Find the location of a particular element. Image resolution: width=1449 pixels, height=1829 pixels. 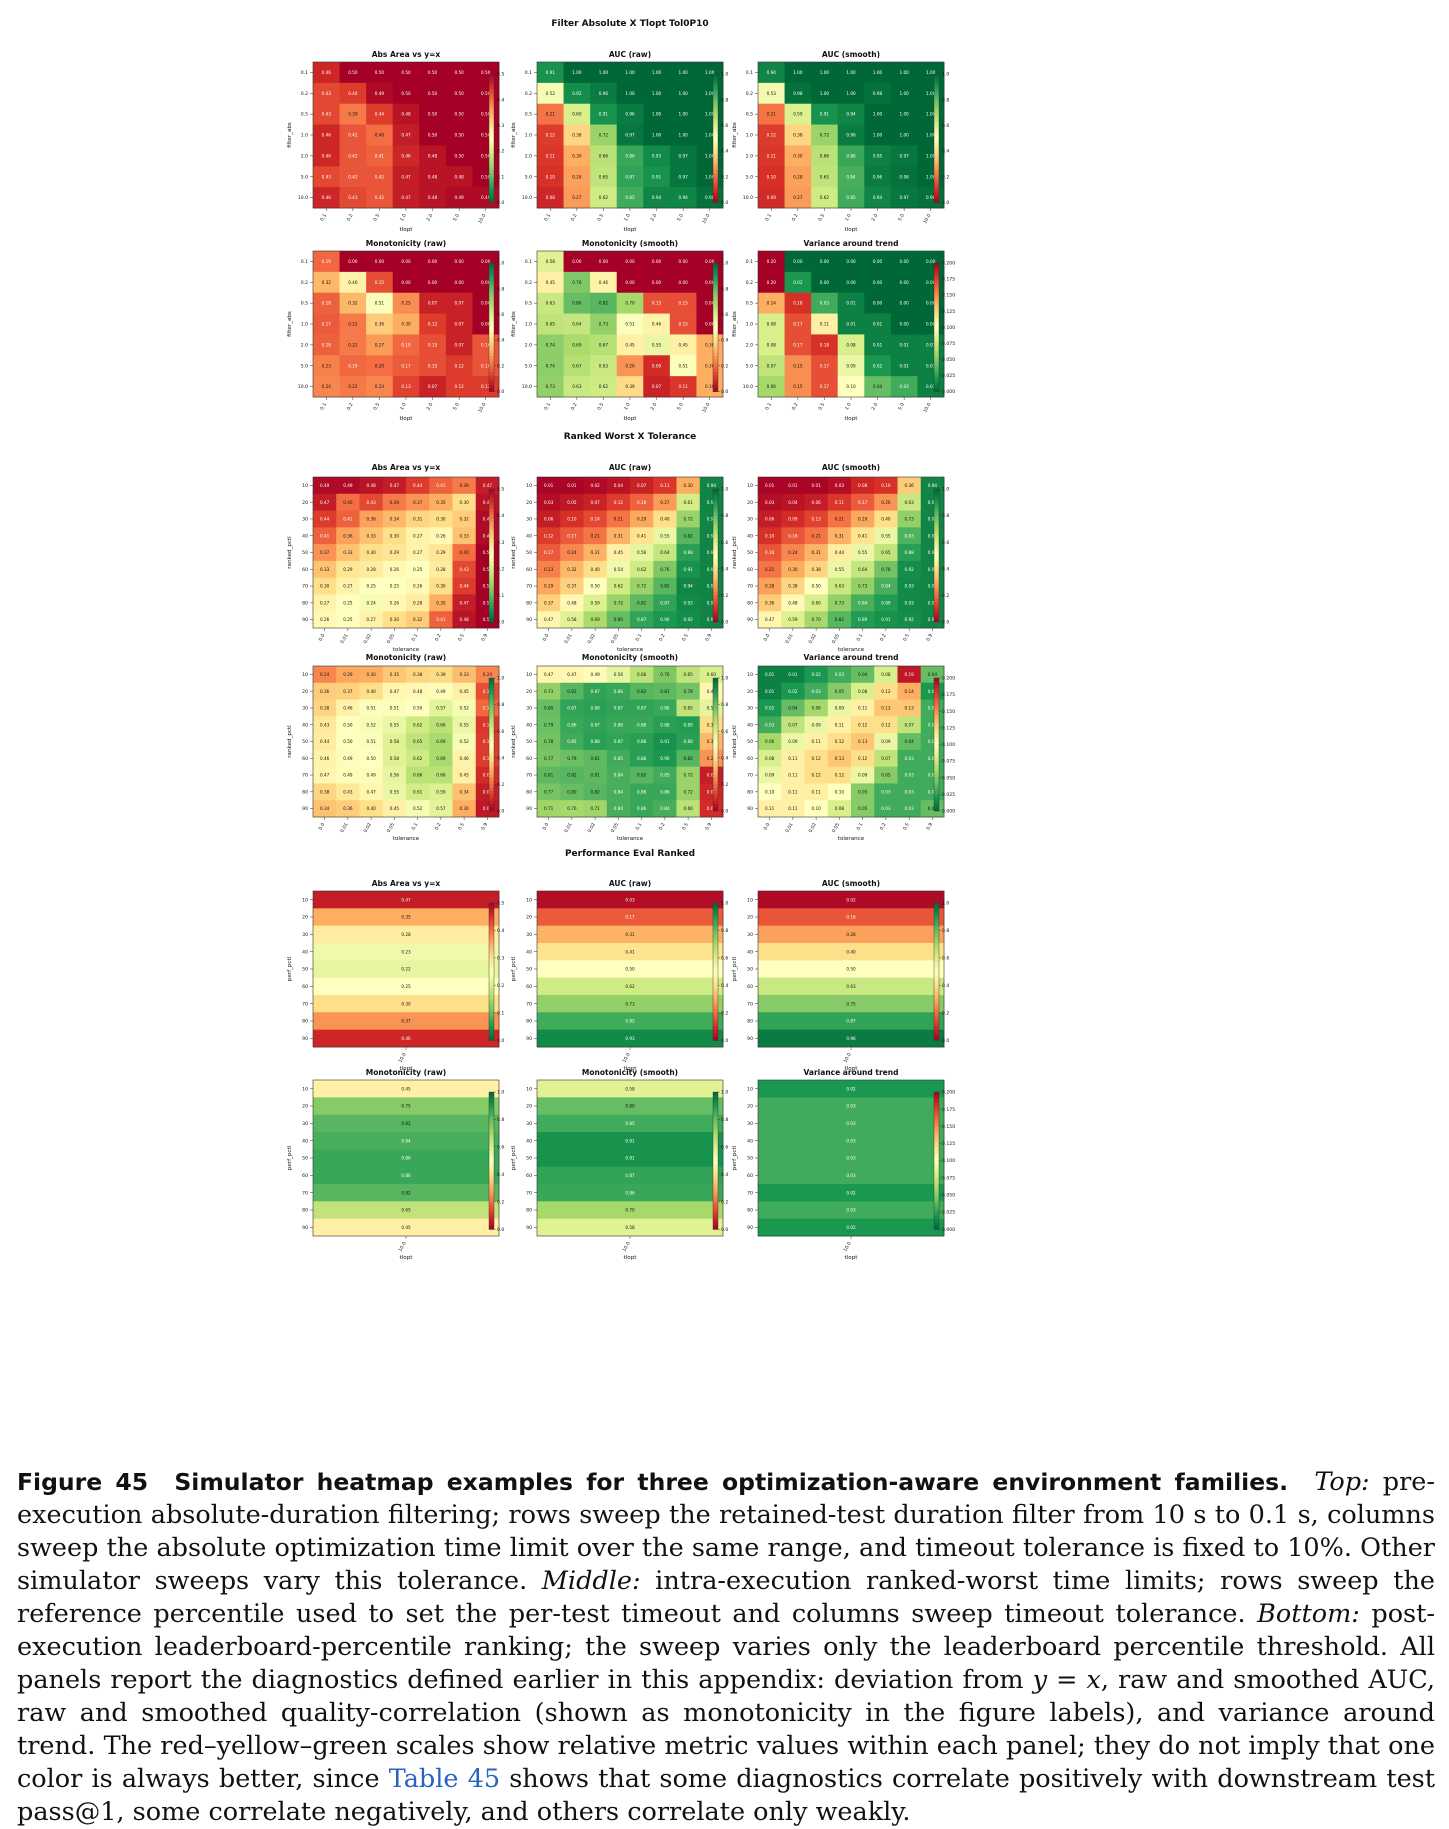

cell-label: 0.28 is located at coordinates (798, 176).